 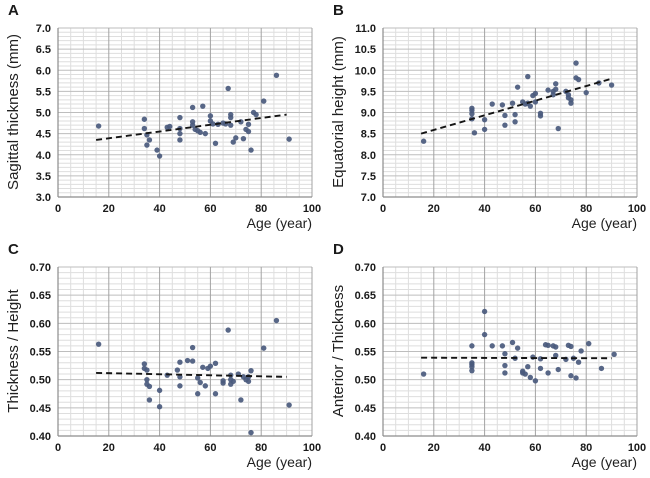 What do you see at coordinates (365, 381) in the screenshot?
I see `y-tick-label: 0.50` at bounding box center [365, 381].